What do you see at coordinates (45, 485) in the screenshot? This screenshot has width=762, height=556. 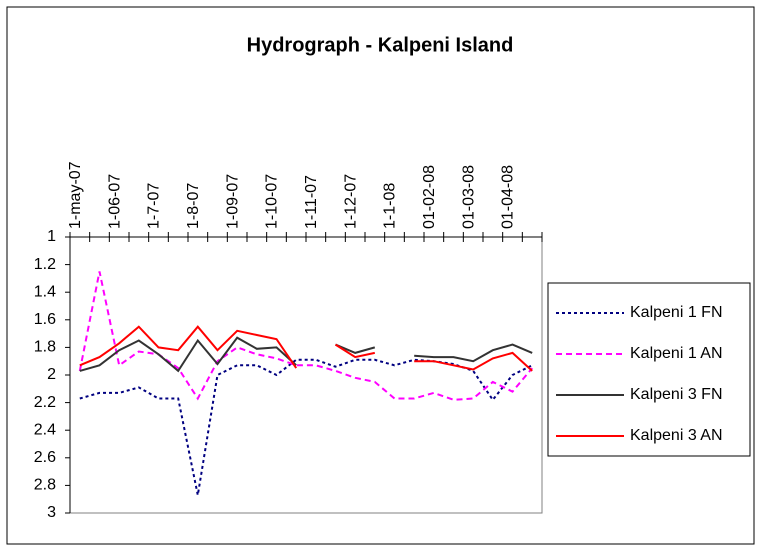 I see `y-tick-label: 2.8` at bounding box center [45, 485].